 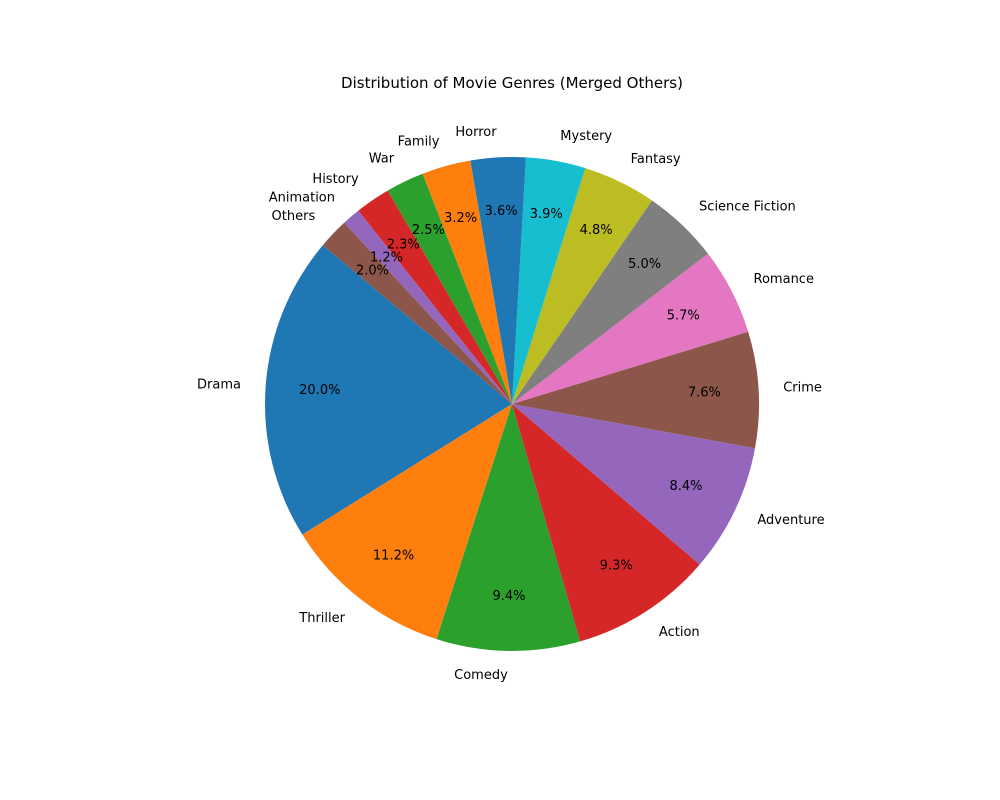 What do you see at coordinates (460, 218) in the screenshot?
I see `percent-label-family: 3.2%` at bounding box center [460, 218].